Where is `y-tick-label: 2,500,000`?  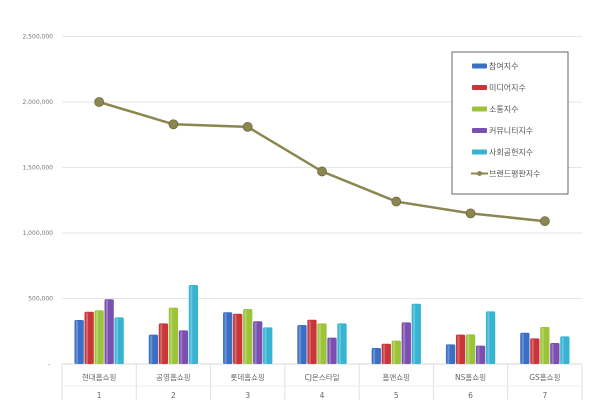
y-tick-label: 2,500,000 is located at coordinates (37, 37).